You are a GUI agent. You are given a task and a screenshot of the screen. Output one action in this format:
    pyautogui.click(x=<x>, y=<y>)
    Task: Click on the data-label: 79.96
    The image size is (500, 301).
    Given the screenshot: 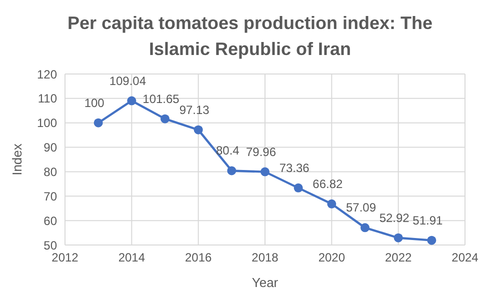 What is the action you would take?
    pyautogui.click(x=261, y=151)
    